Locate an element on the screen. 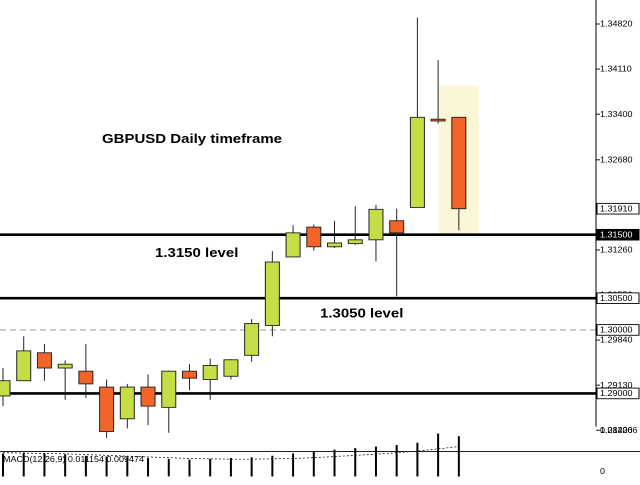  level-annotation-1: 1.3150 level is located at coordinates (196, 253).